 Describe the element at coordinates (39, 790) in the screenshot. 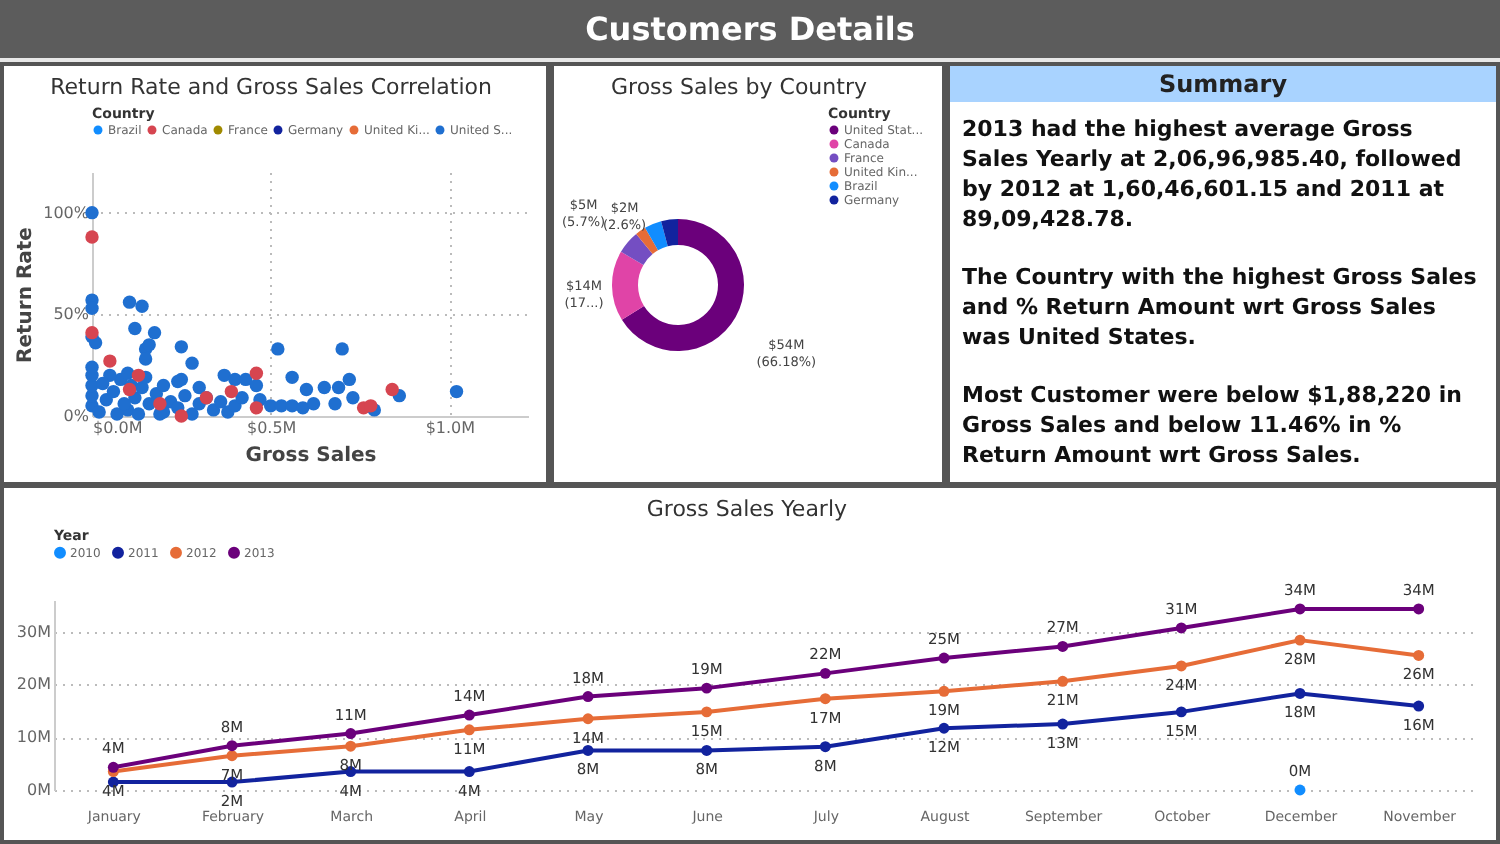

I see `y-tick-label: 0M` at that location.